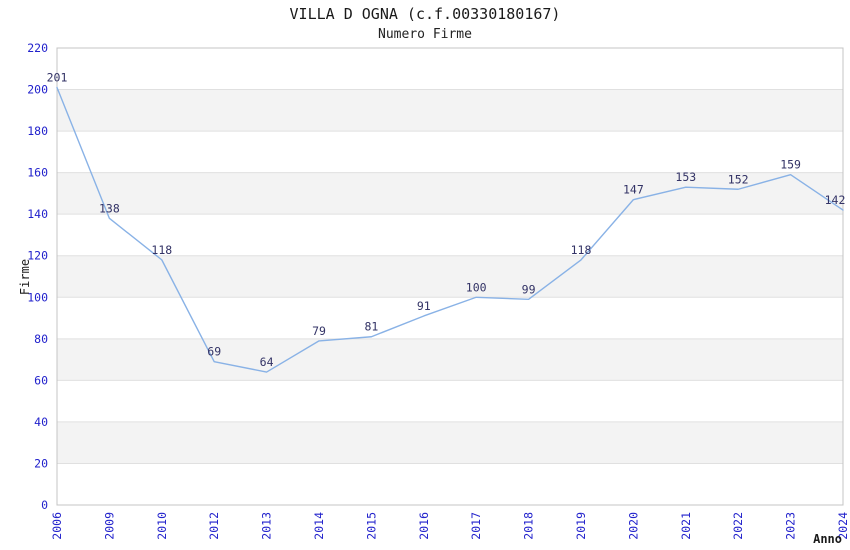 The height and width of the screenshot is (550, 850). I want to click on x-tick-label-group: 2013, so click(267, 526).